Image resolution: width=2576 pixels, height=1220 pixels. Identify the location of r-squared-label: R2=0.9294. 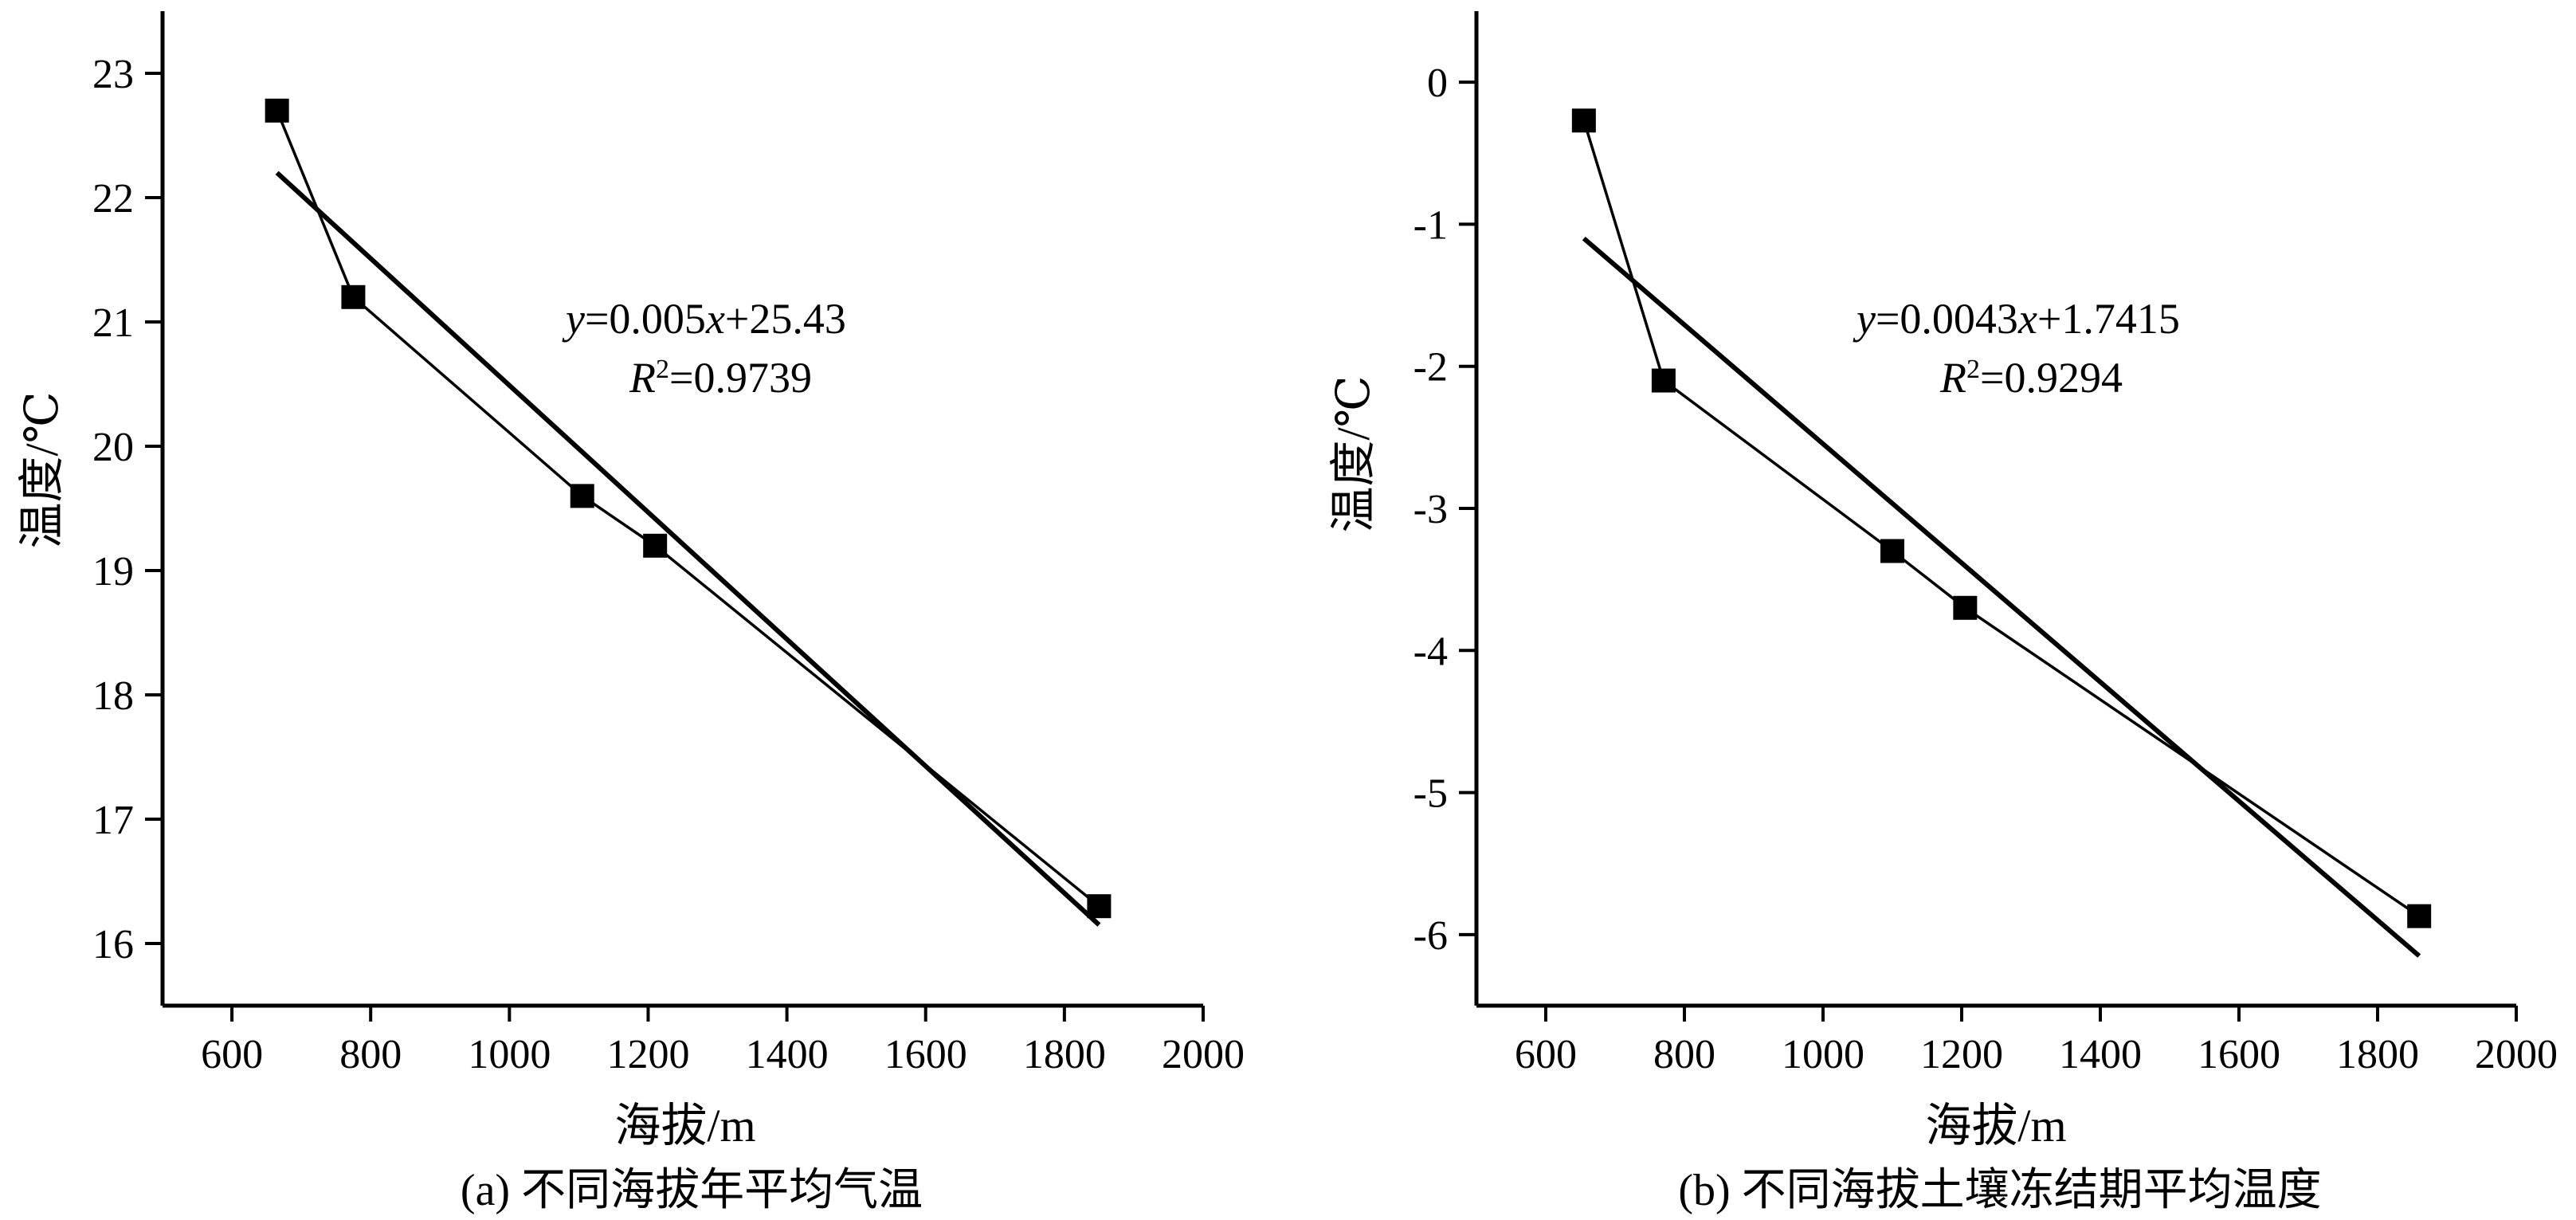
(2031, 378).